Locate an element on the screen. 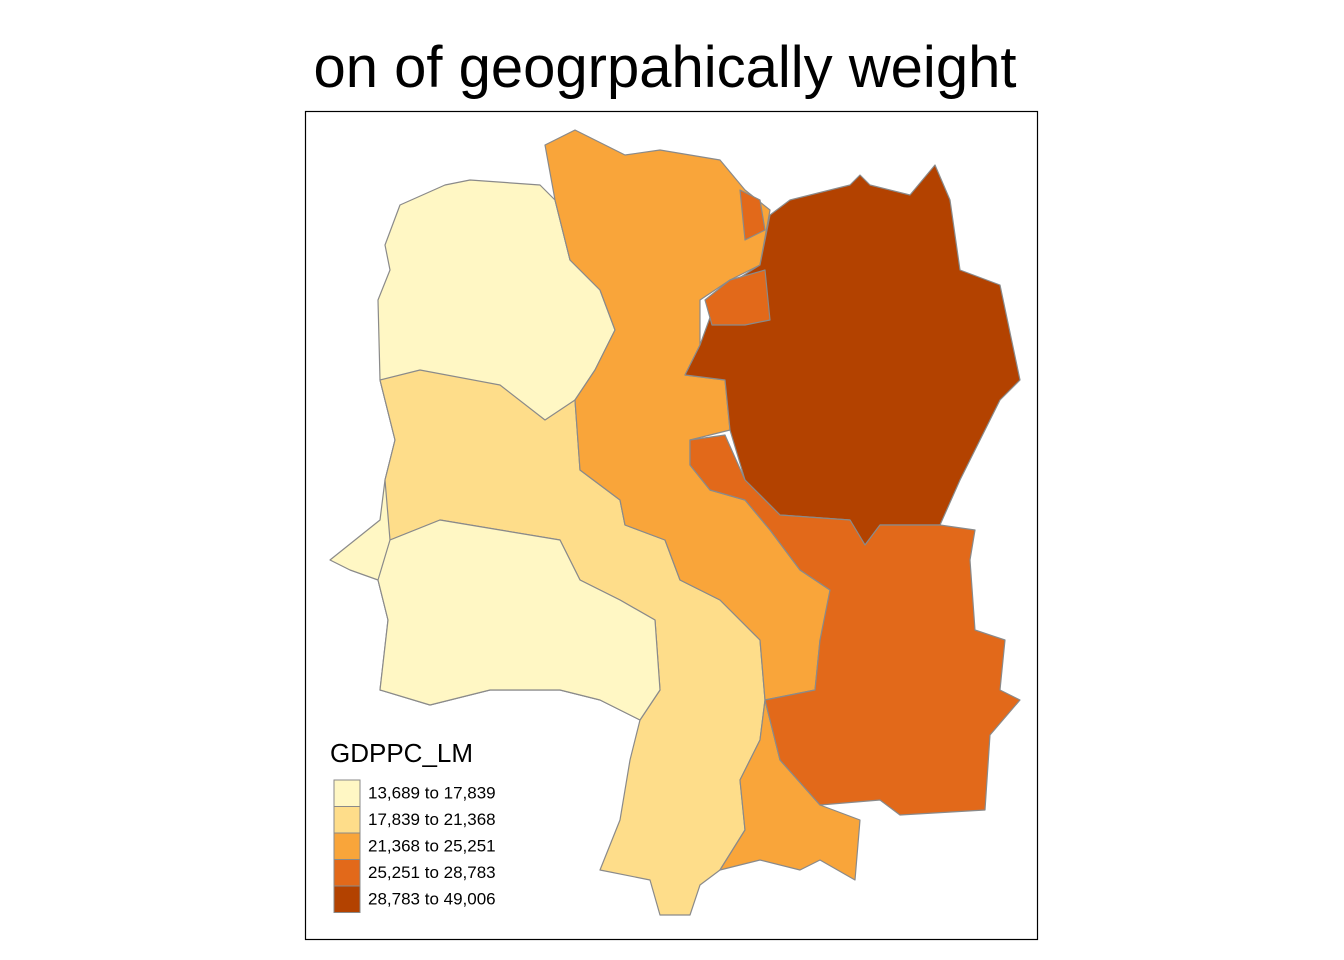 This screenshot has height=960, width=1344. map-title: on of geogrpahically weight is located at coordinates (665, 67).